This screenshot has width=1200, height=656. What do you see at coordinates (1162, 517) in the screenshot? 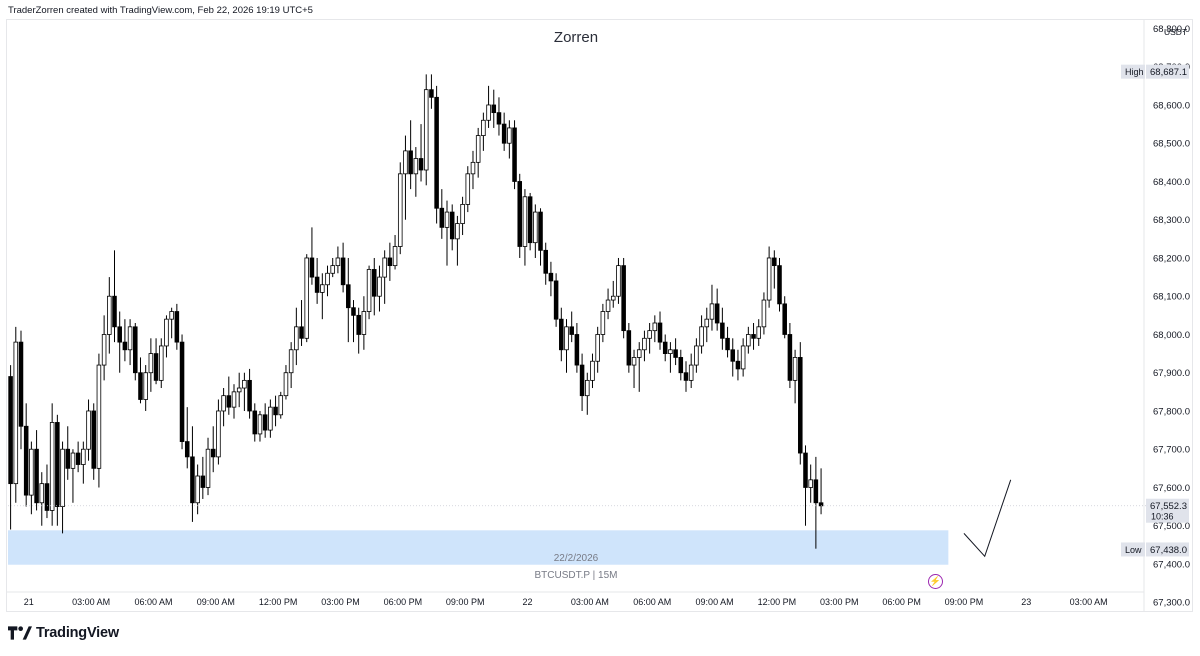
I see `last-price-countdown: 10:36` at bounding box center [1162, 517].